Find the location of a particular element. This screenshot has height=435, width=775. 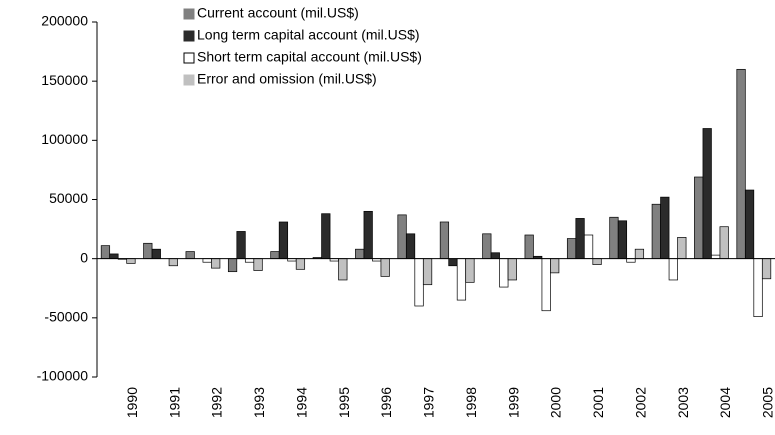

y-tick-label: 50000 is located at coordinates (68, 198).